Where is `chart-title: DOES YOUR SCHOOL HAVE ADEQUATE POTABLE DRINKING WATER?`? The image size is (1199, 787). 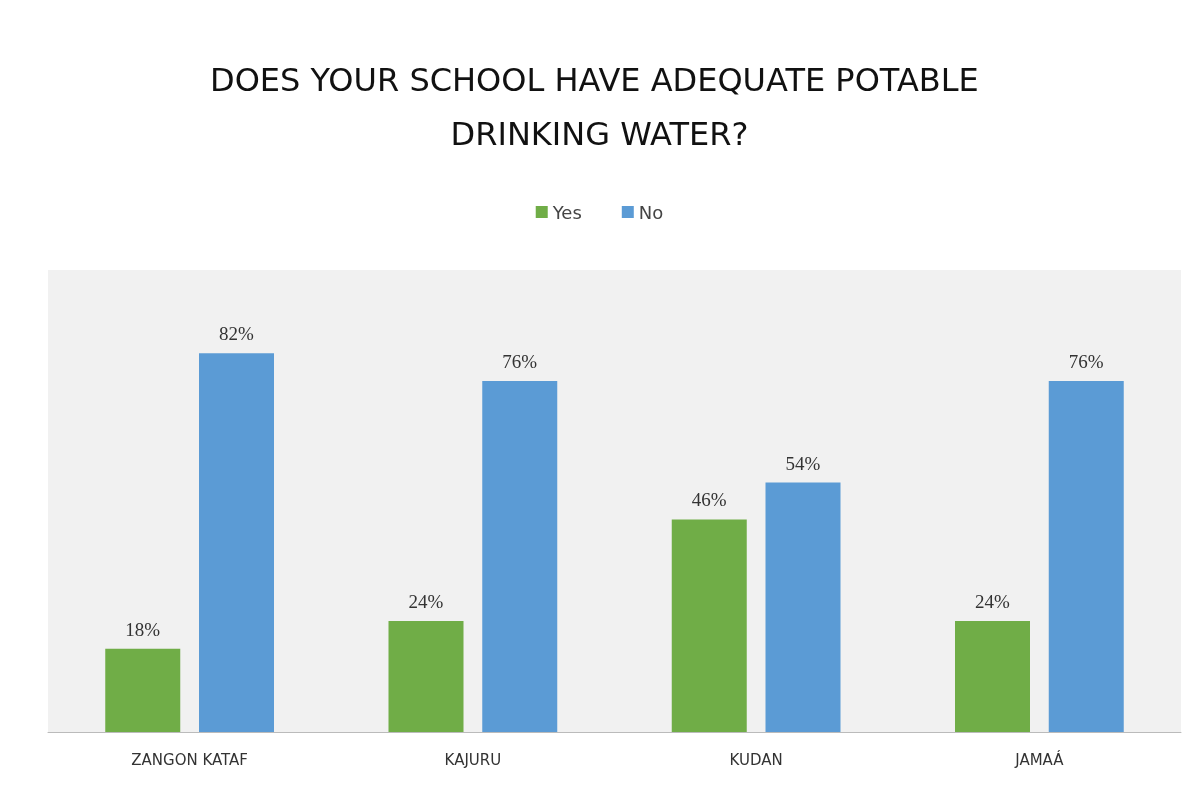
chart-title: DOES YOUR SCHOOL HAVE ADEQUATE POTABLE DRINKING WATER? is located at coordinates (599, 107).